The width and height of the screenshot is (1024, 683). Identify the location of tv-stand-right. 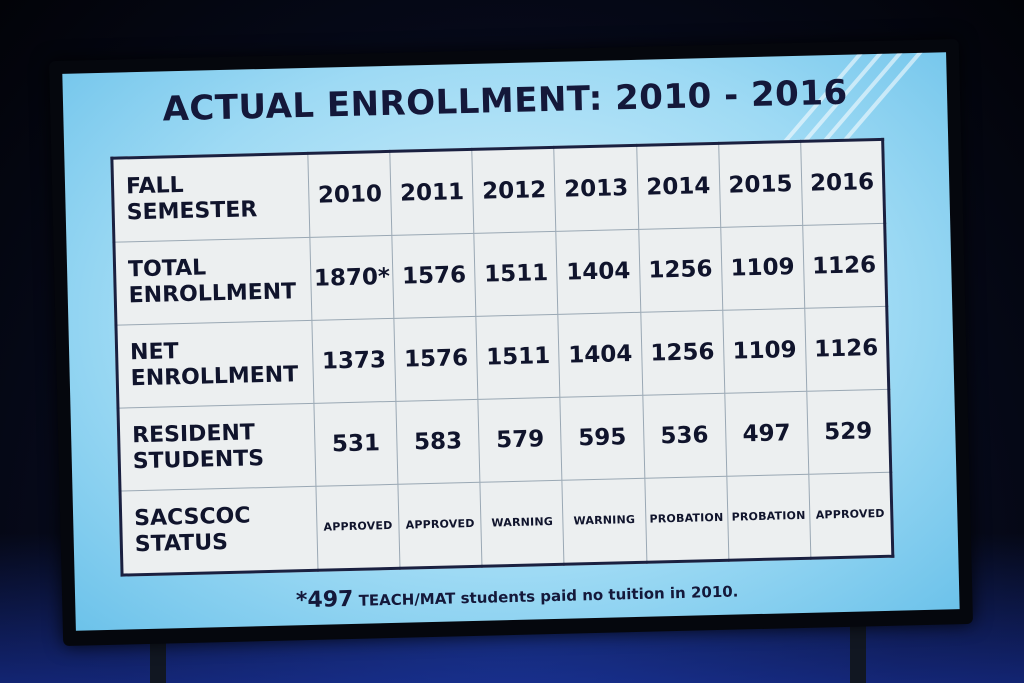
(858, 651).